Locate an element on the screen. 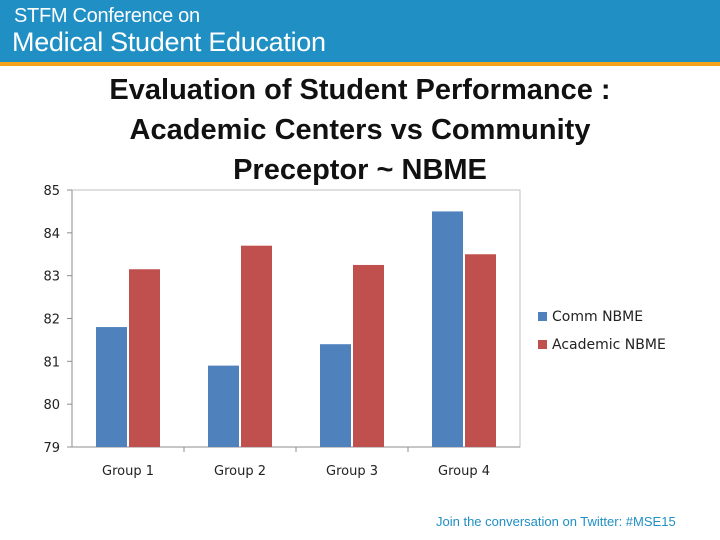  x-tick-label: Group 3 is located at coordinates (352, 471).